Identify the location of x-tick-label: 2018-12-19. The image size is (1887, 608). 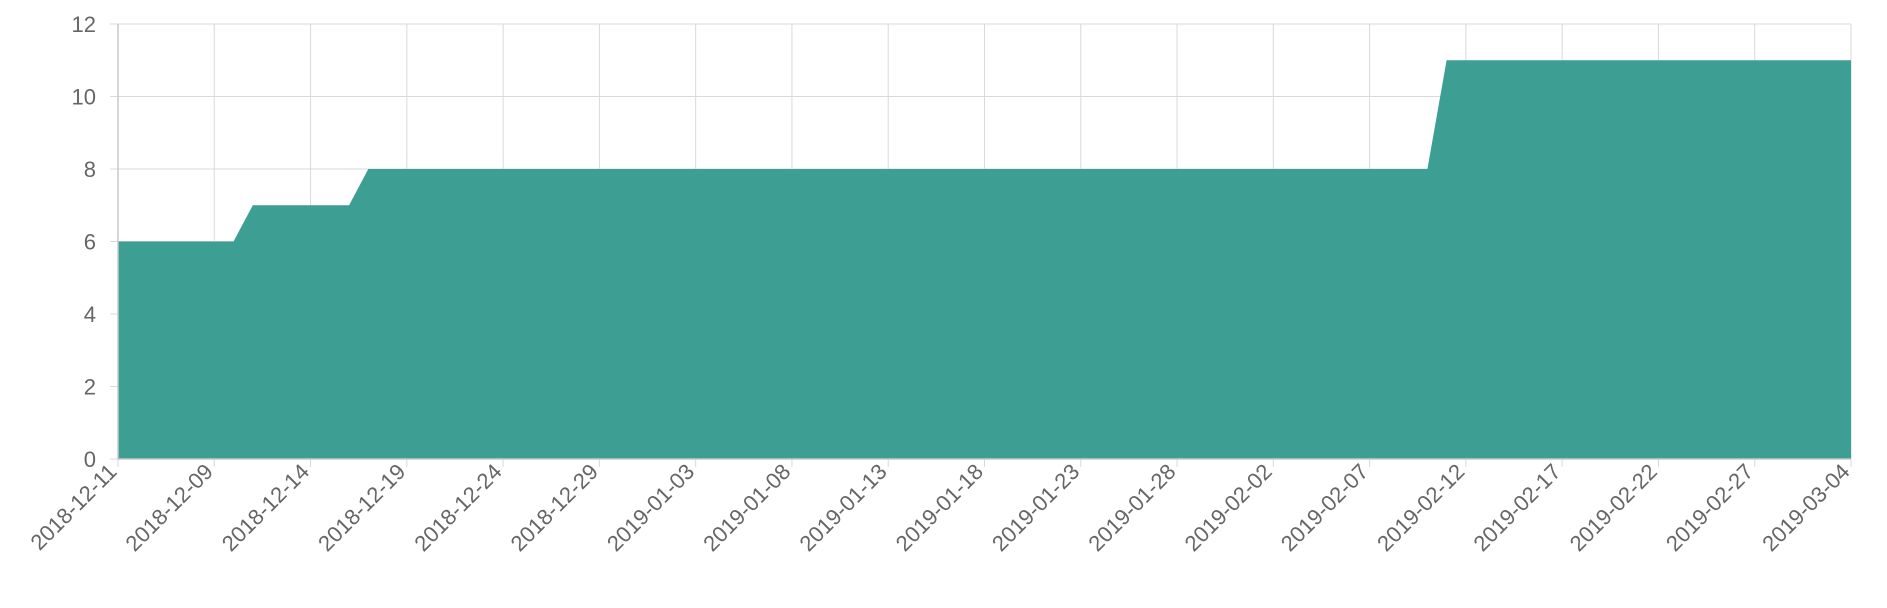
(361, 507).